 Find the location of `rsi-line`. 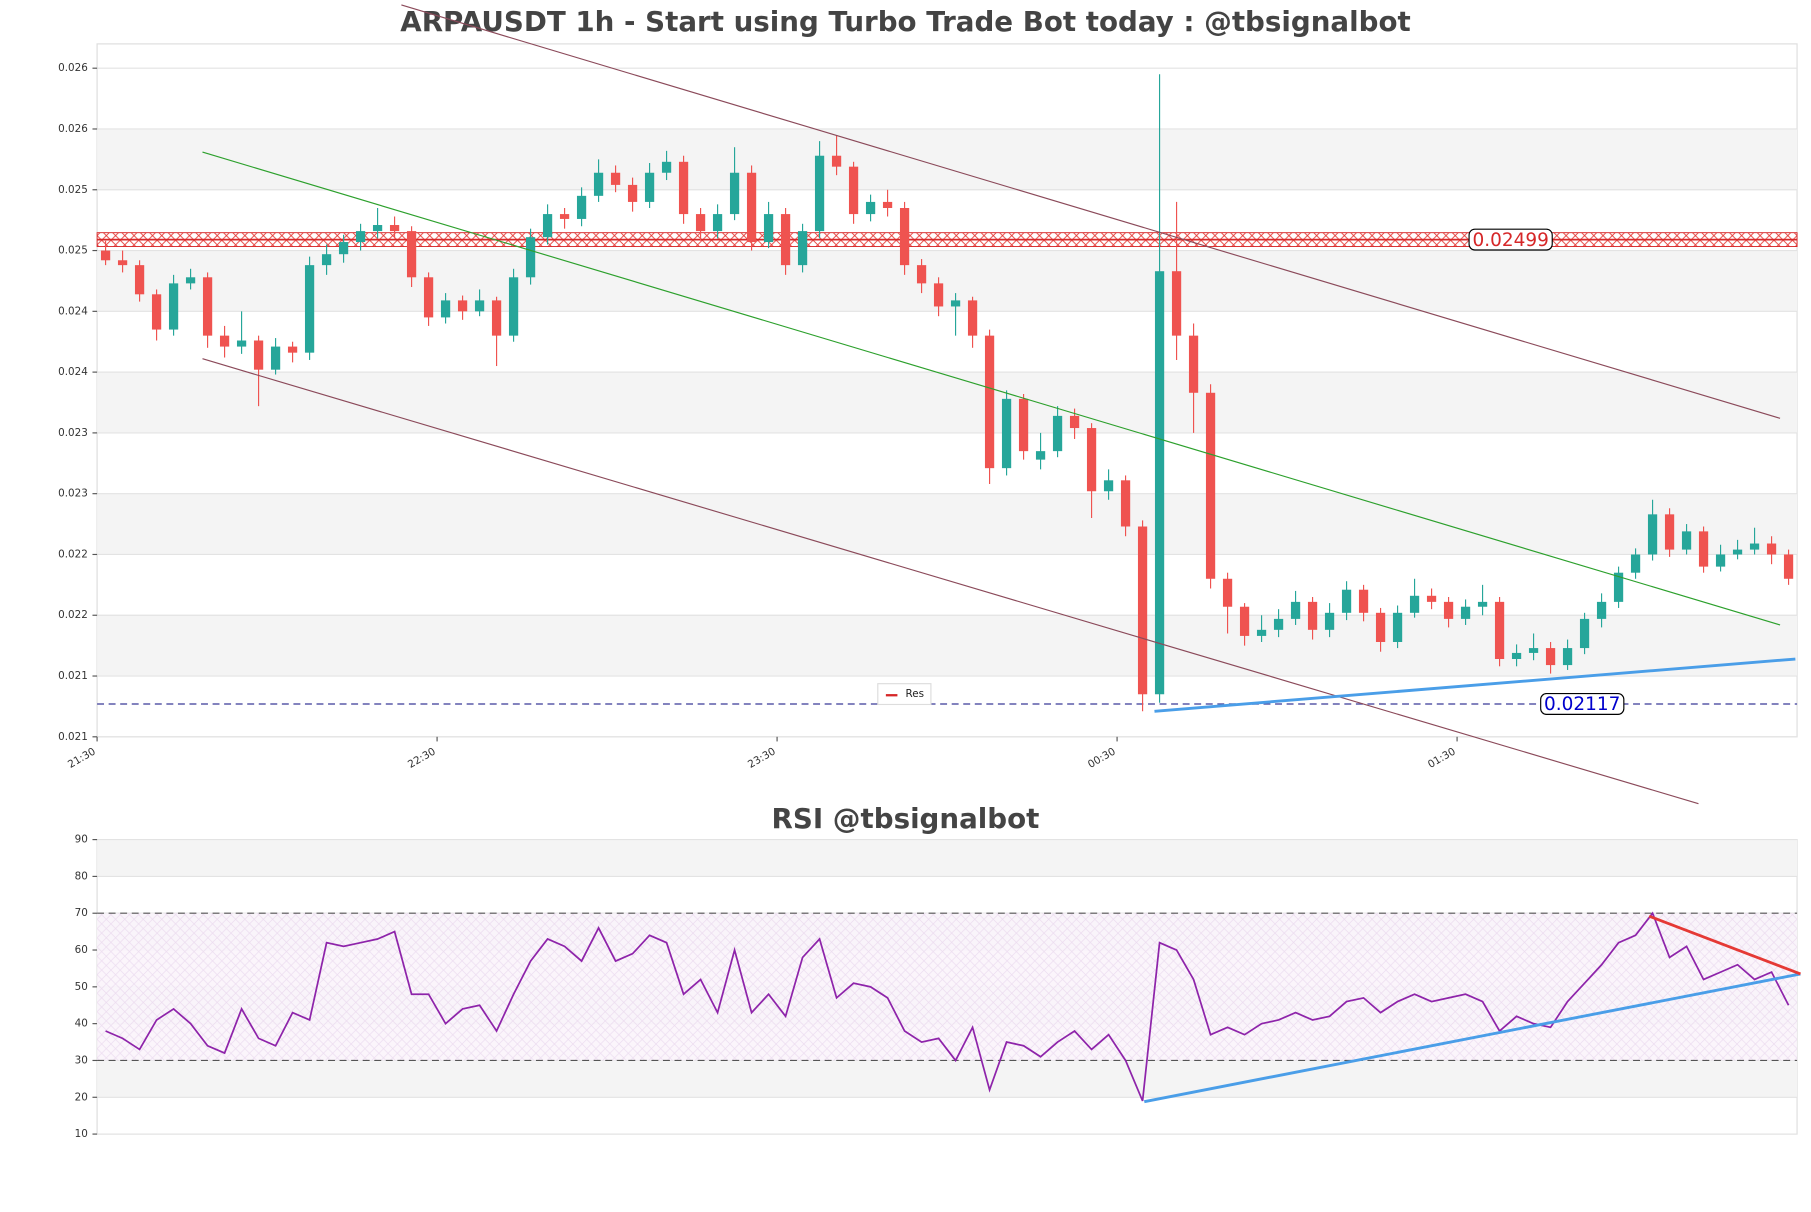

rsi-line is located at coordinates (947, 1006).